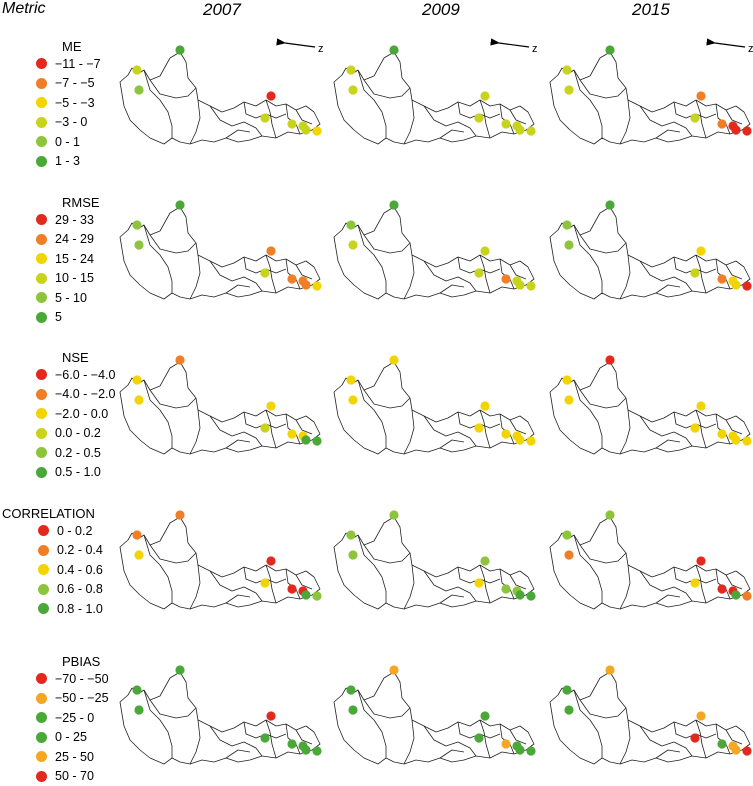 The width and height of the screenshot is (753, 786). Describe the element at coordinates (651, 249) in the screenshot. I see `map-panel-rmse-2015` at that location.